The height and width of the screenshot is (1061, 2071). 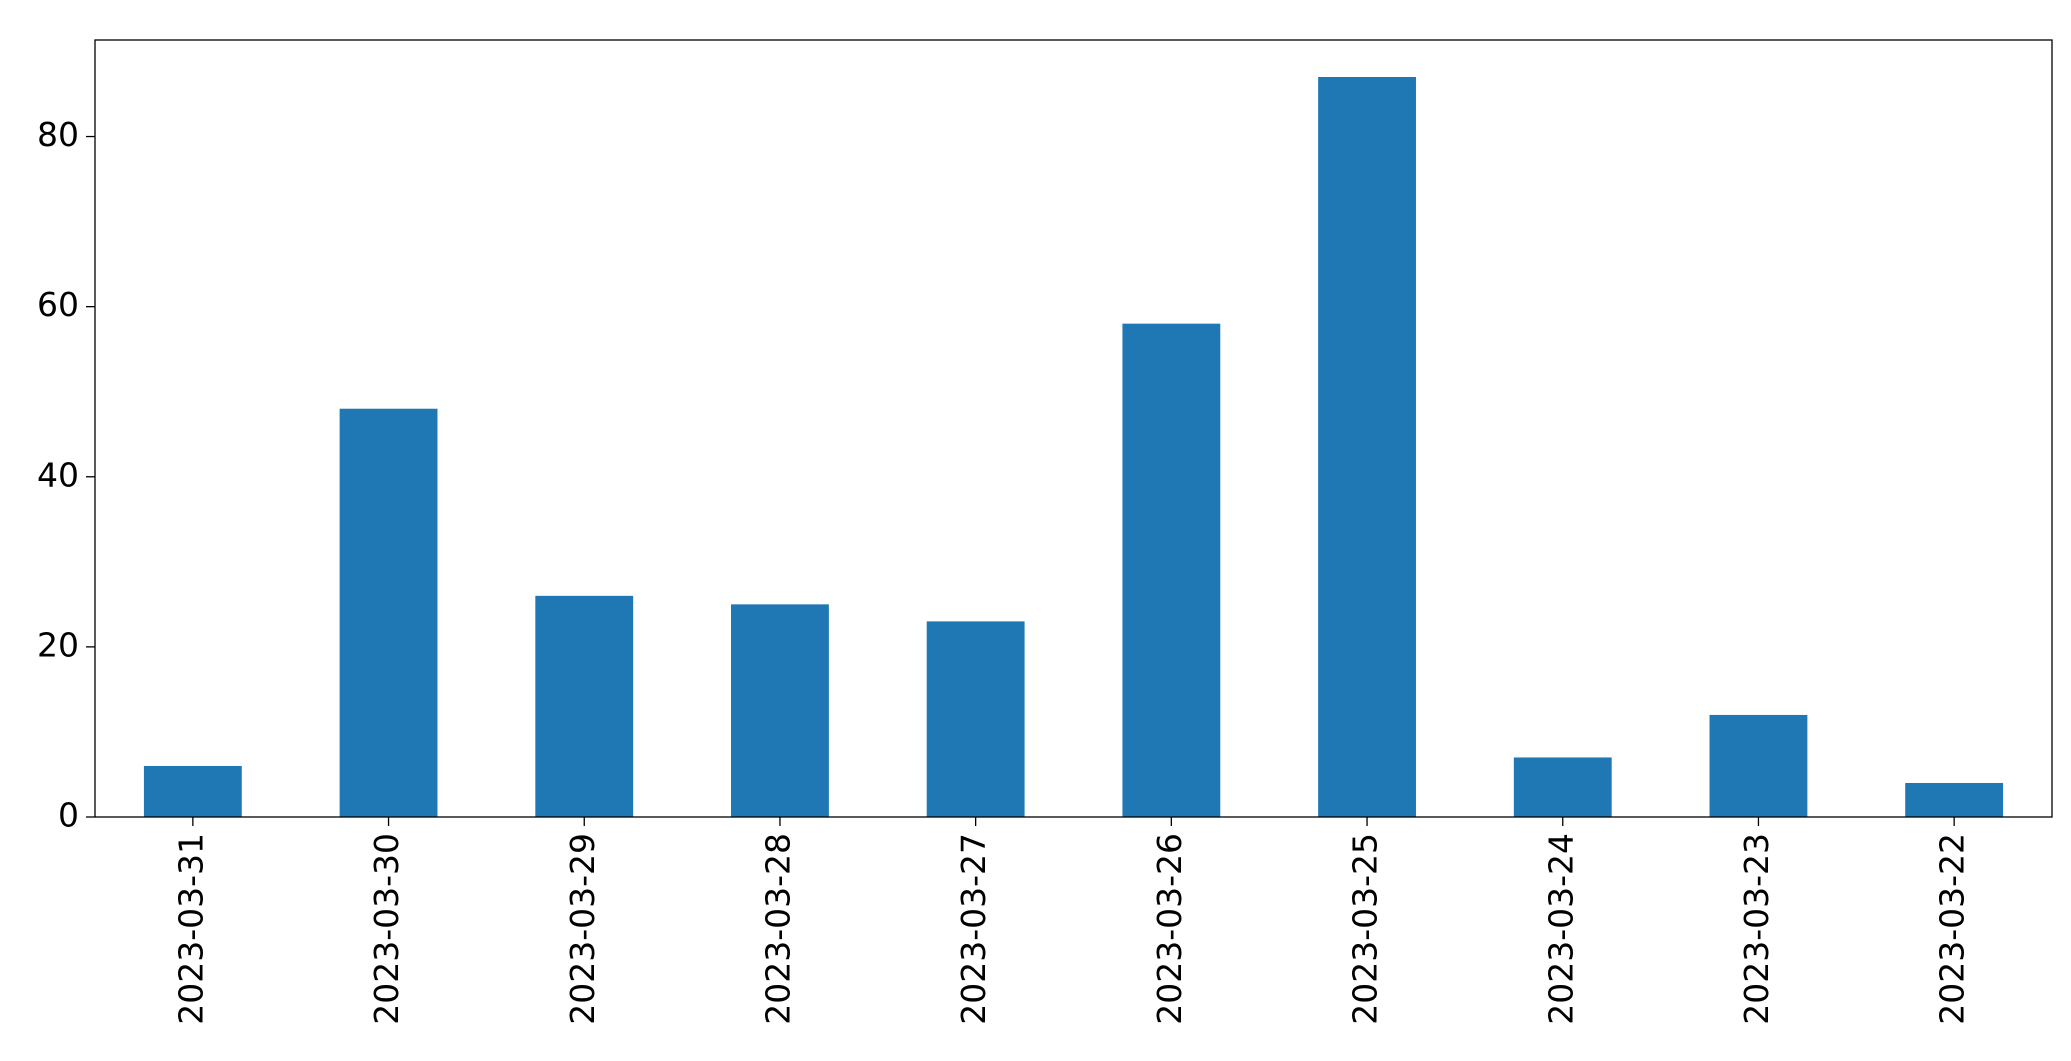 What do you see at coordinates (58, 644) in the screenshot?
I see `y-tick-label: 20` at bounding box center [58, 644].